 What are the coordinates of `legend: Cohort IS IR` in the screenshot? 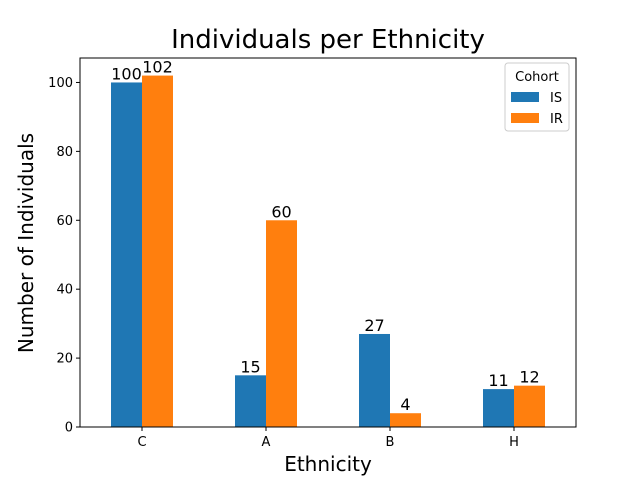 It's located at (537, 97).